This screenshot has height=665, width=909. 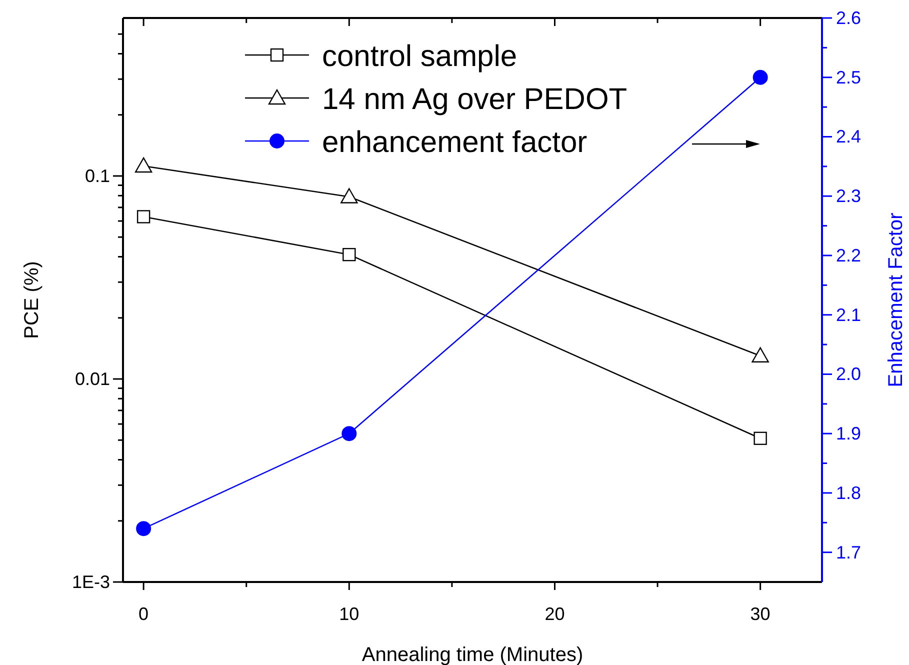 What do you see at coordinates (849, 255) in the screenshot?
I see `y2-tick-label: 2.2` at bounding box center [849, 255].